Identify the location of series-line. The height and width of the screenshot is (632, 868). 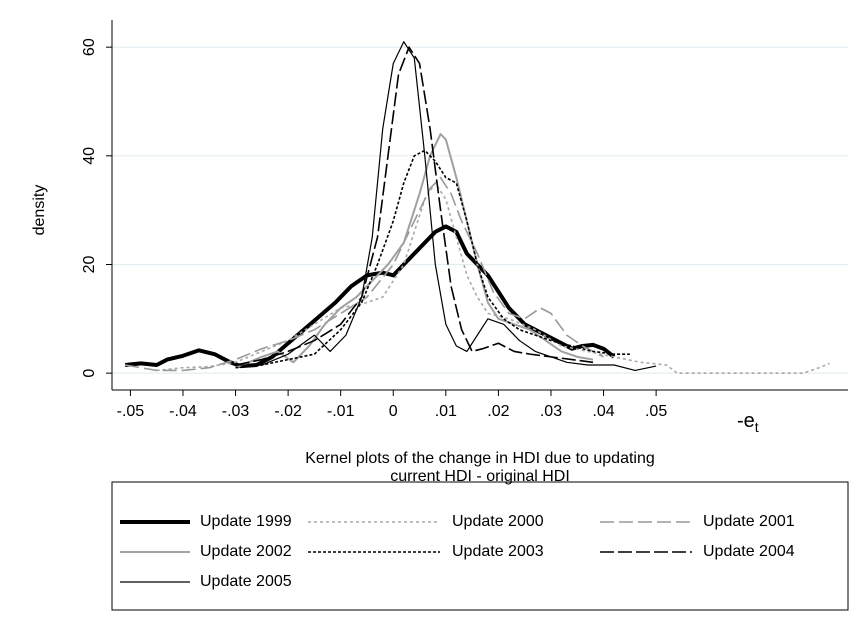
(370, 296).